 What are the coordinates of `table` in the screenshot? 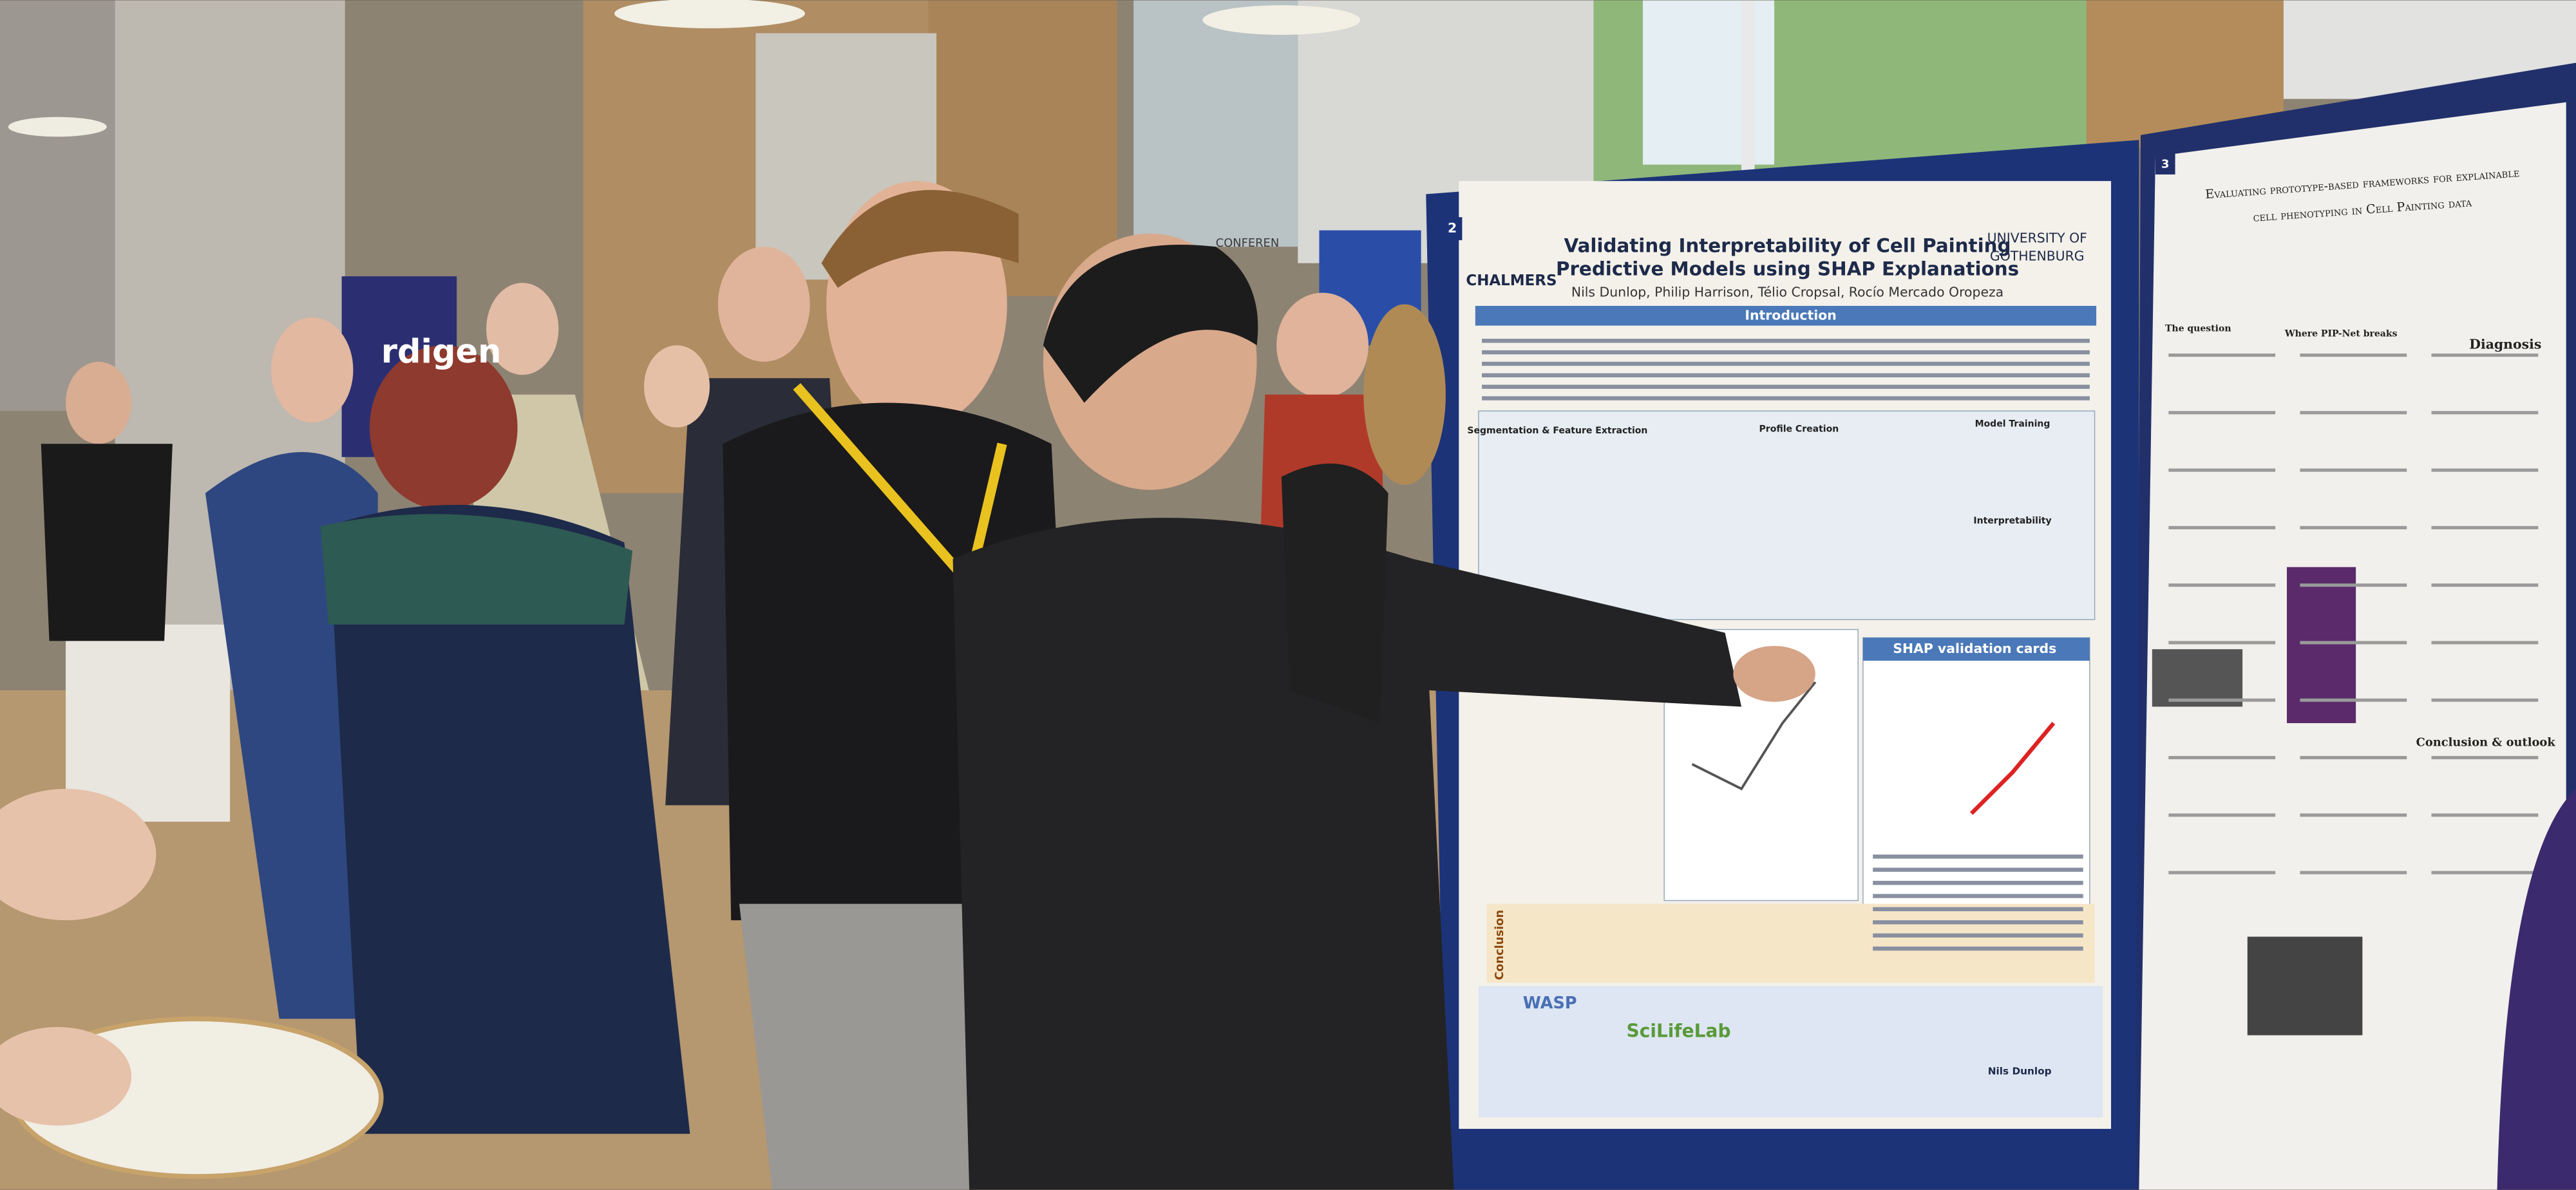 It's located at (148, 723).